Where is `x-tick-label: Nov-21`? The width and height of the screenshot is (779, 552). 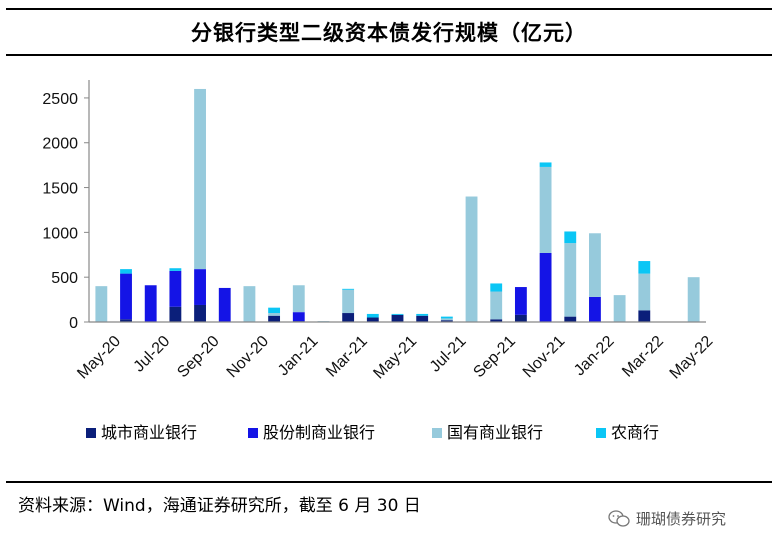 x-tick-label: Nov-21 is located at coordinates (544, 357).